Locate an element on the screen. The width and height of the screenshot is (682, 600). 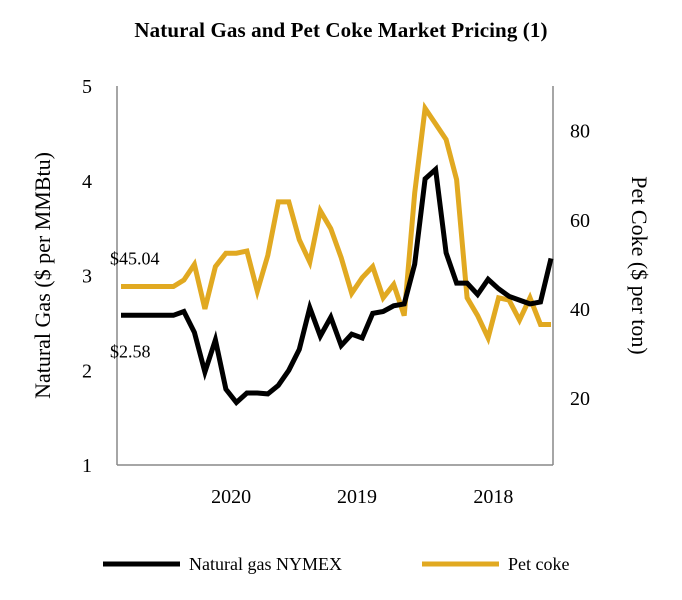
x-tick-label: 2019 is located at coordinates (357, 497).